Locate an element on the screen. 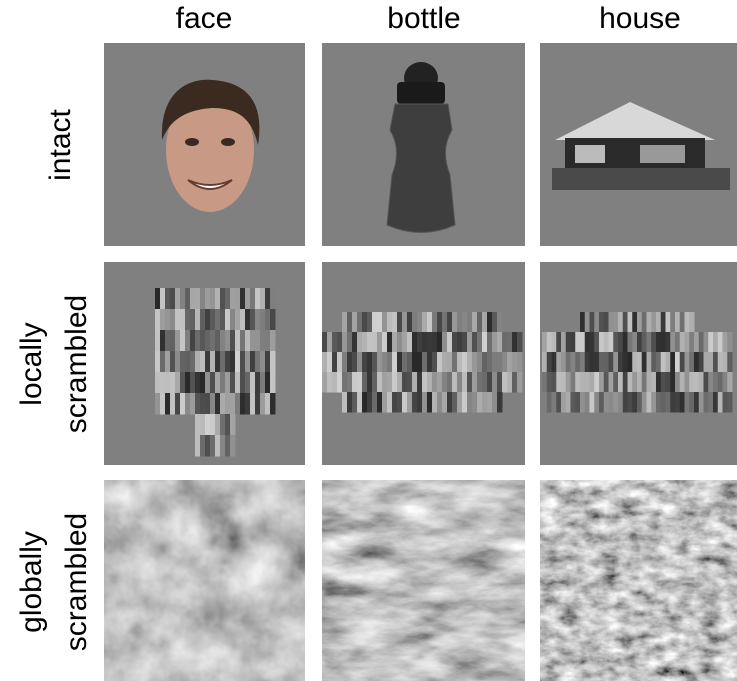 The width and height of the screenshot is (737, 681). noise-image is located at coordinates (423, 580).